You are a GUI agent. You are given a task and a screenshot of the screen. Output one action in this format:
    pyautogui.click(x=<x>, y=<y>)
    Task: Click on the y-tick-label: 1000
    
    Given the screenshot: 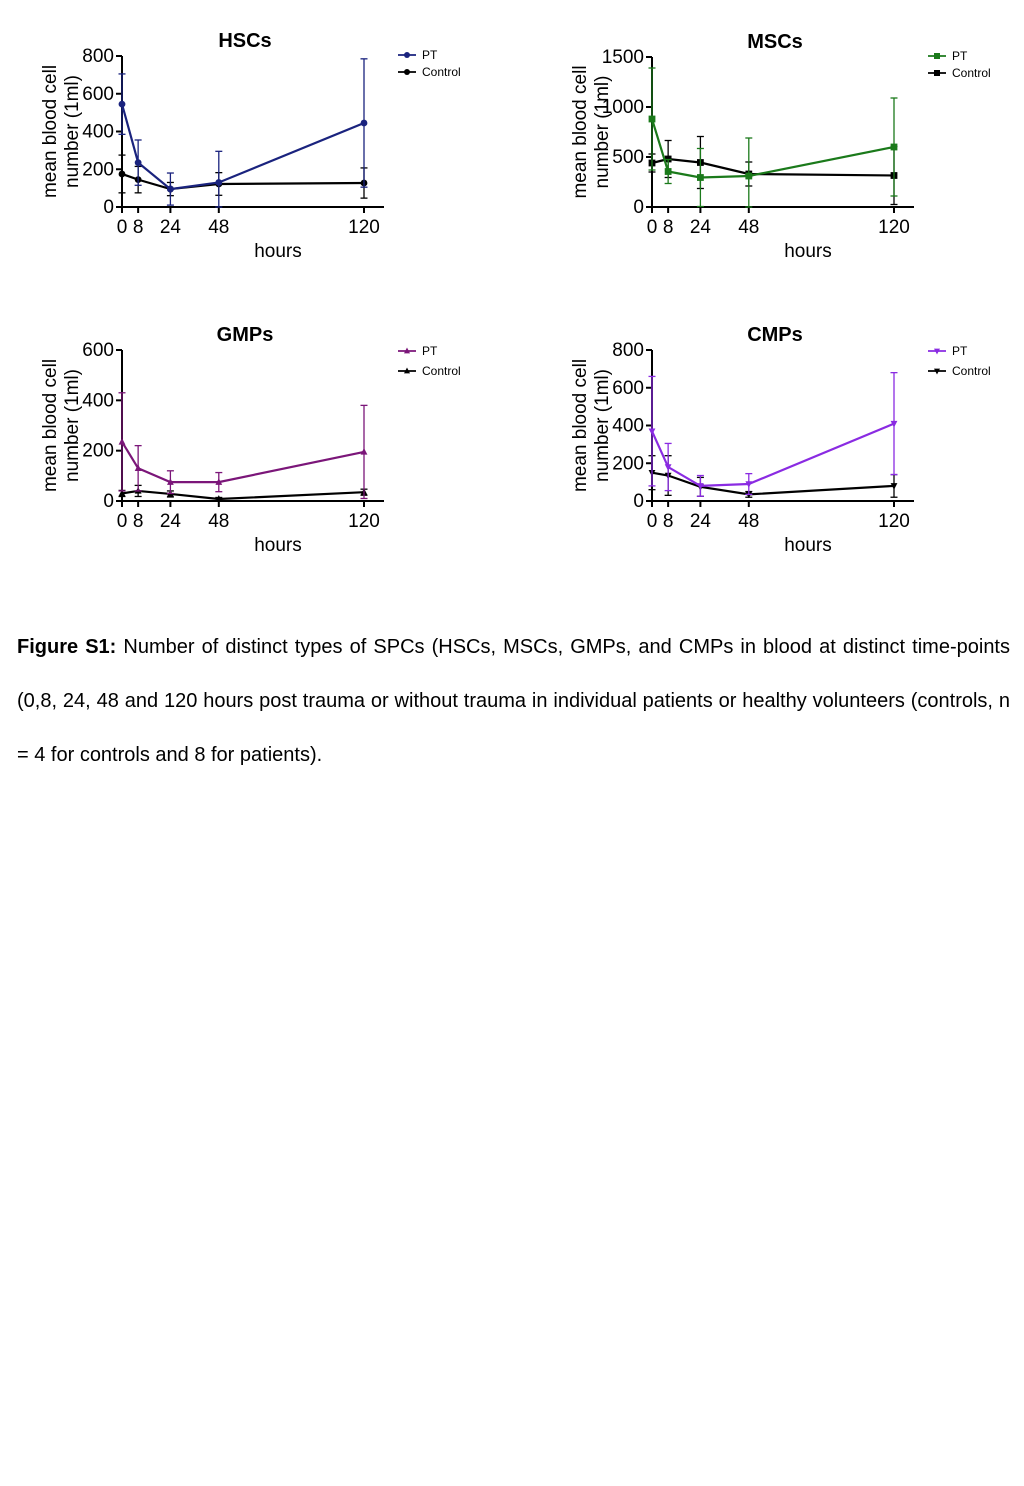 What is the action you would take?
    pyautogui.click(x=623, y=107)
    